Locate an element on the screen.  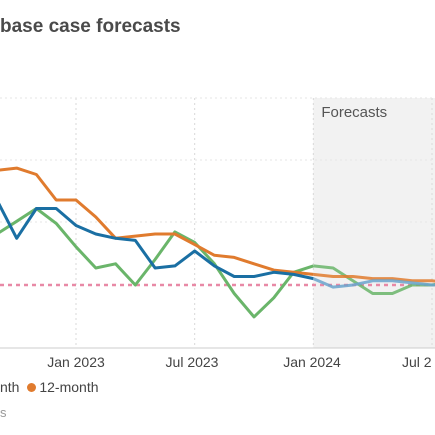
legend: nth 12-month is located at coordinates (49, 387).